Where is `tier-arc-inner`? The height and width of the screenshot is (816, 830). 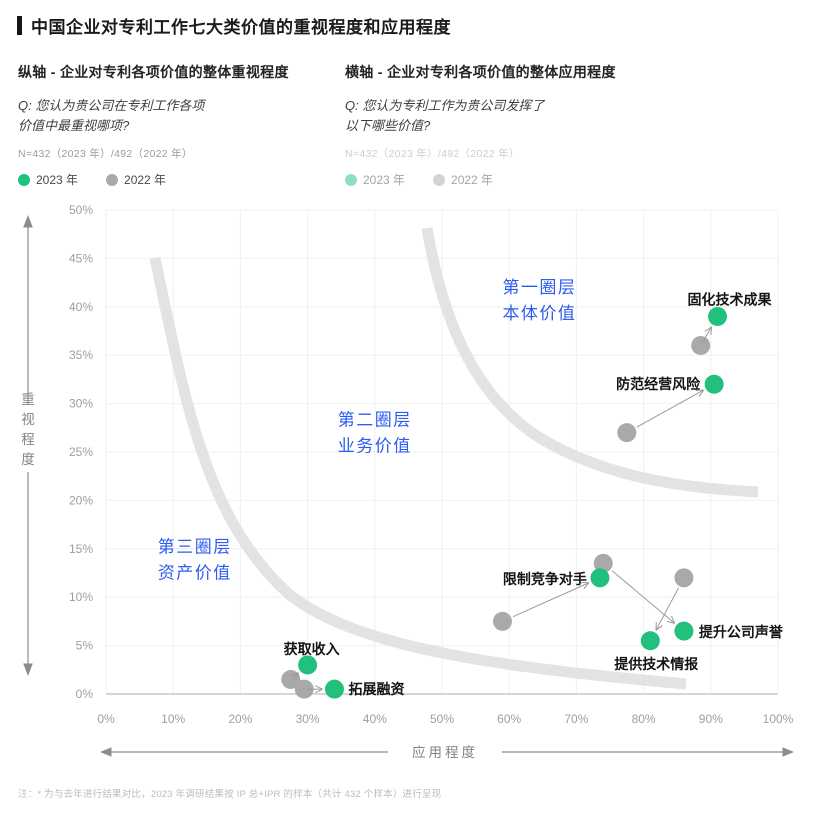
tier-arc-inner is located at coordinates (590, 362).